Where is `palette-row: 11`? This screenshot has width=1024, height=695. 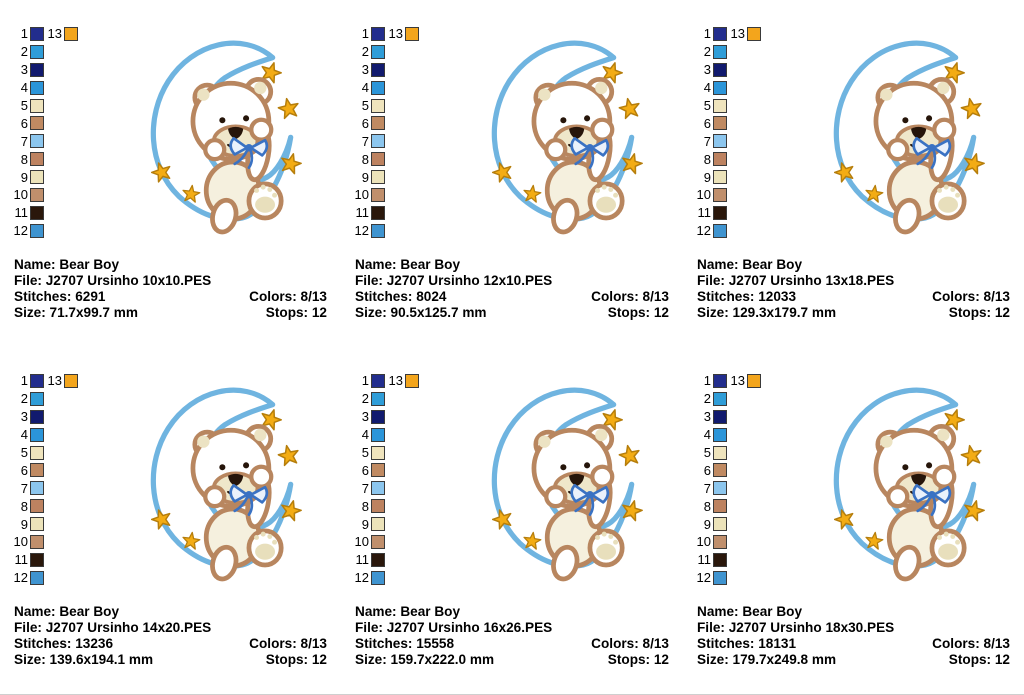 palette-row: 11 is located at coordinates (381, 213).